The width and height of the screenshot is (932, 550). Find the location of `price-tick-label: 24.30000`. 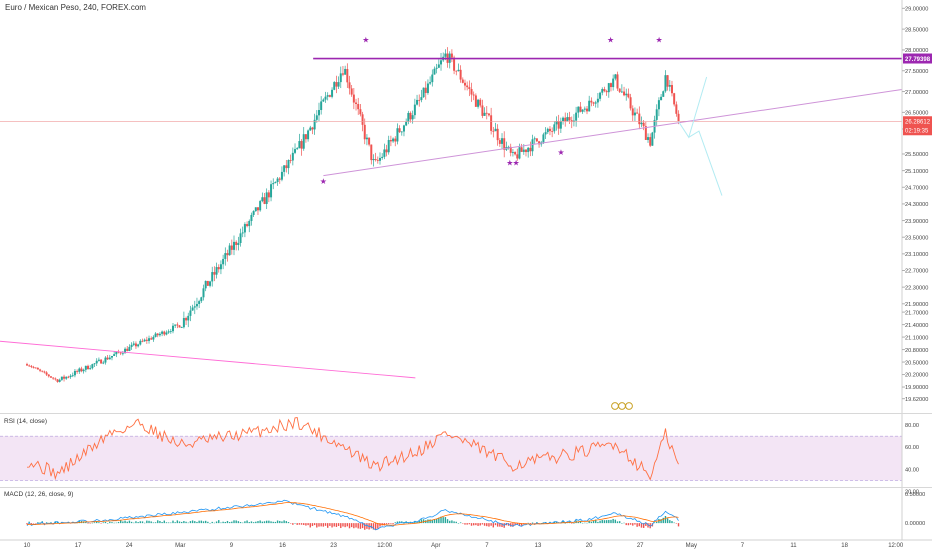

price-tick-label: 24.30000 is located at coordinates (916, 205).